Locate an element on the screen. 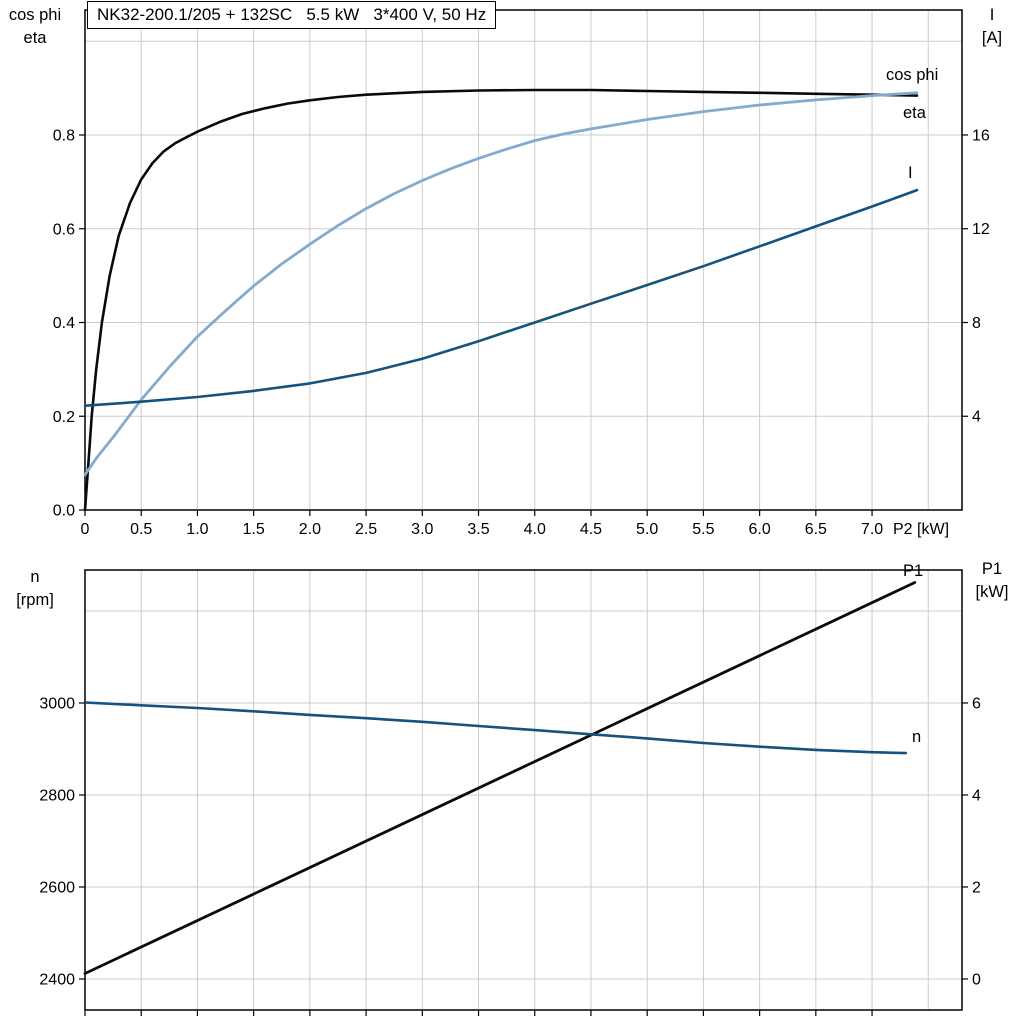  right-axis-header-p1: P1 is located at coordinates (992, 569).